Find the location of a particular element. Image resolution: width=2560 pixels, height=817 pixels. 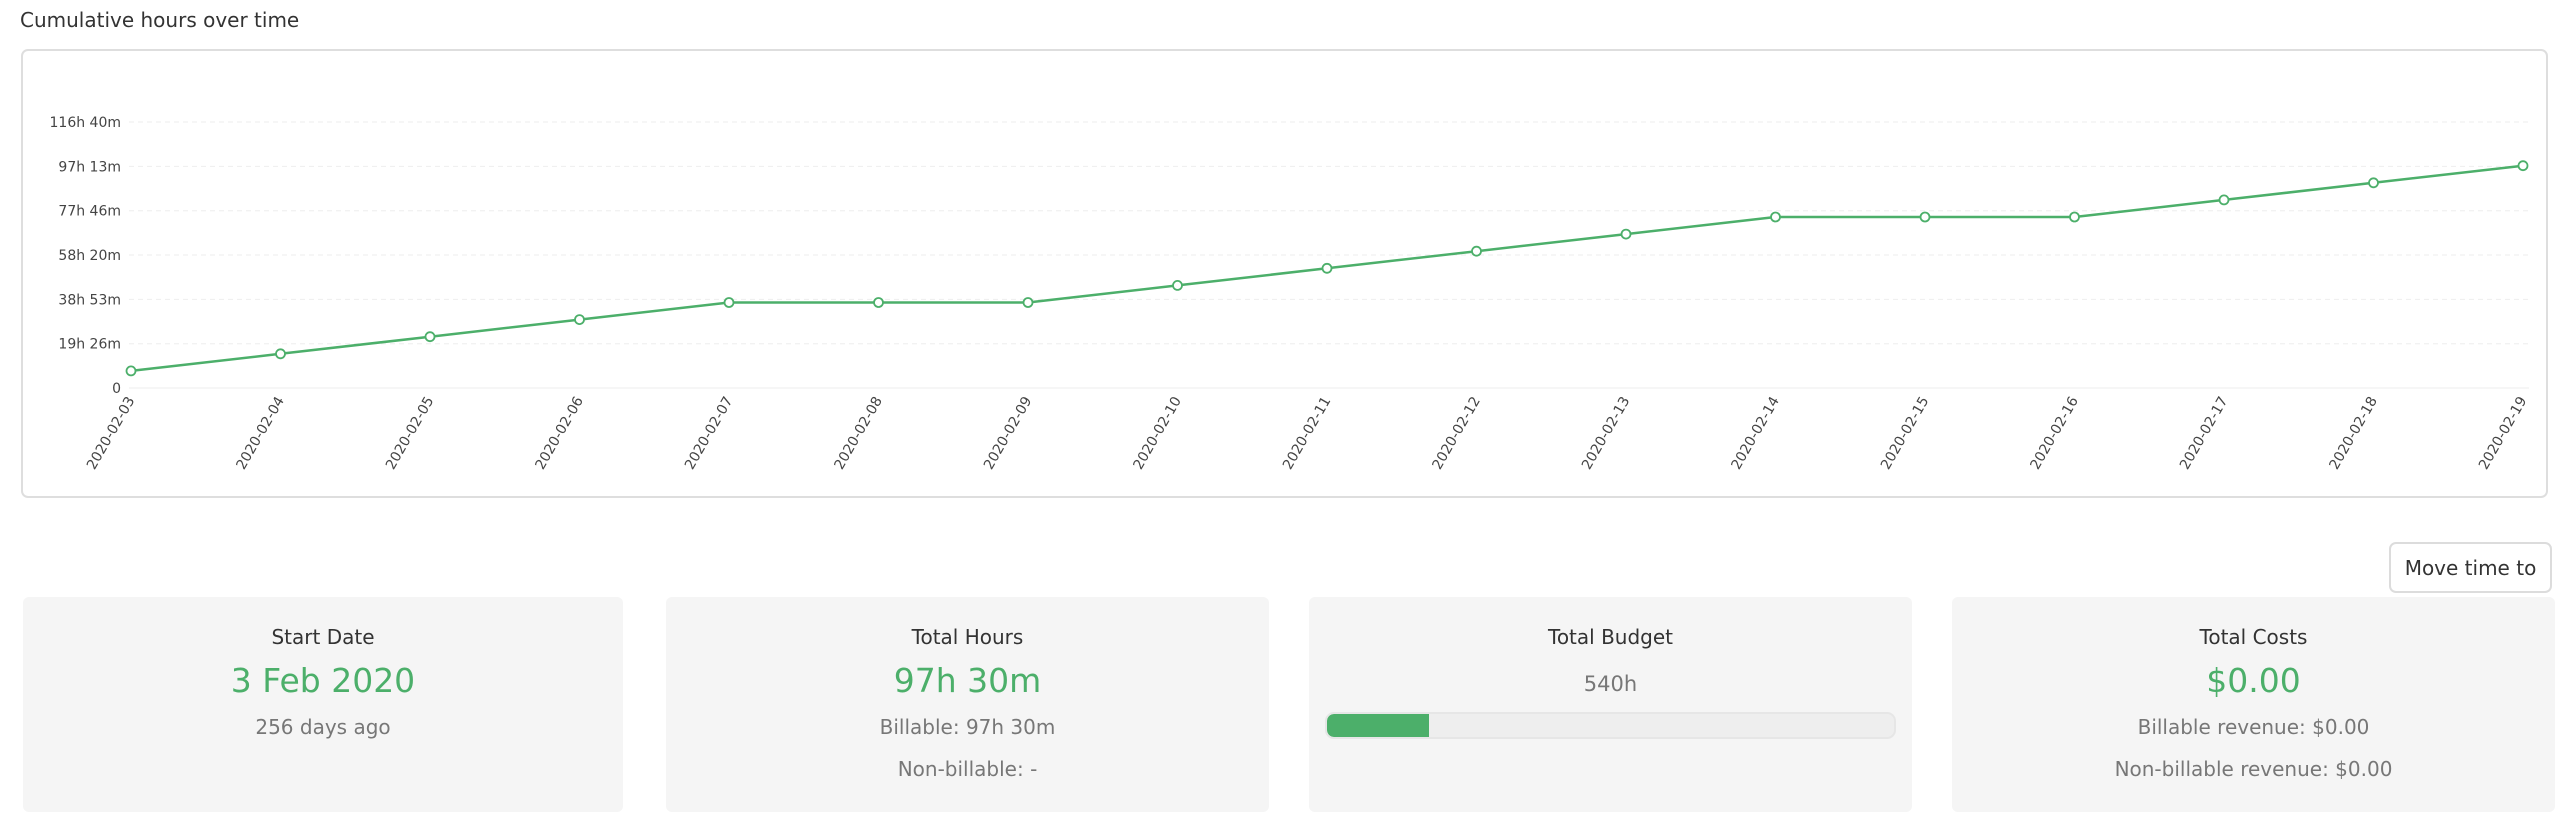

x-tick-label: 2020-02-10 is located at coordinates (1157, 433).